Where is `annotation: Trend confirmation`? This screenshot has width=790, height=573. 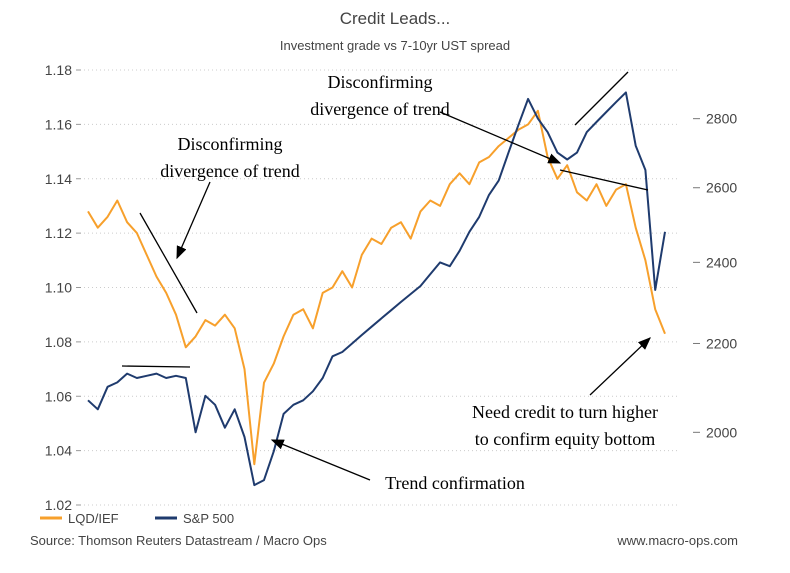
annotation: Trend confirmation is located at coordinates (455, 483).